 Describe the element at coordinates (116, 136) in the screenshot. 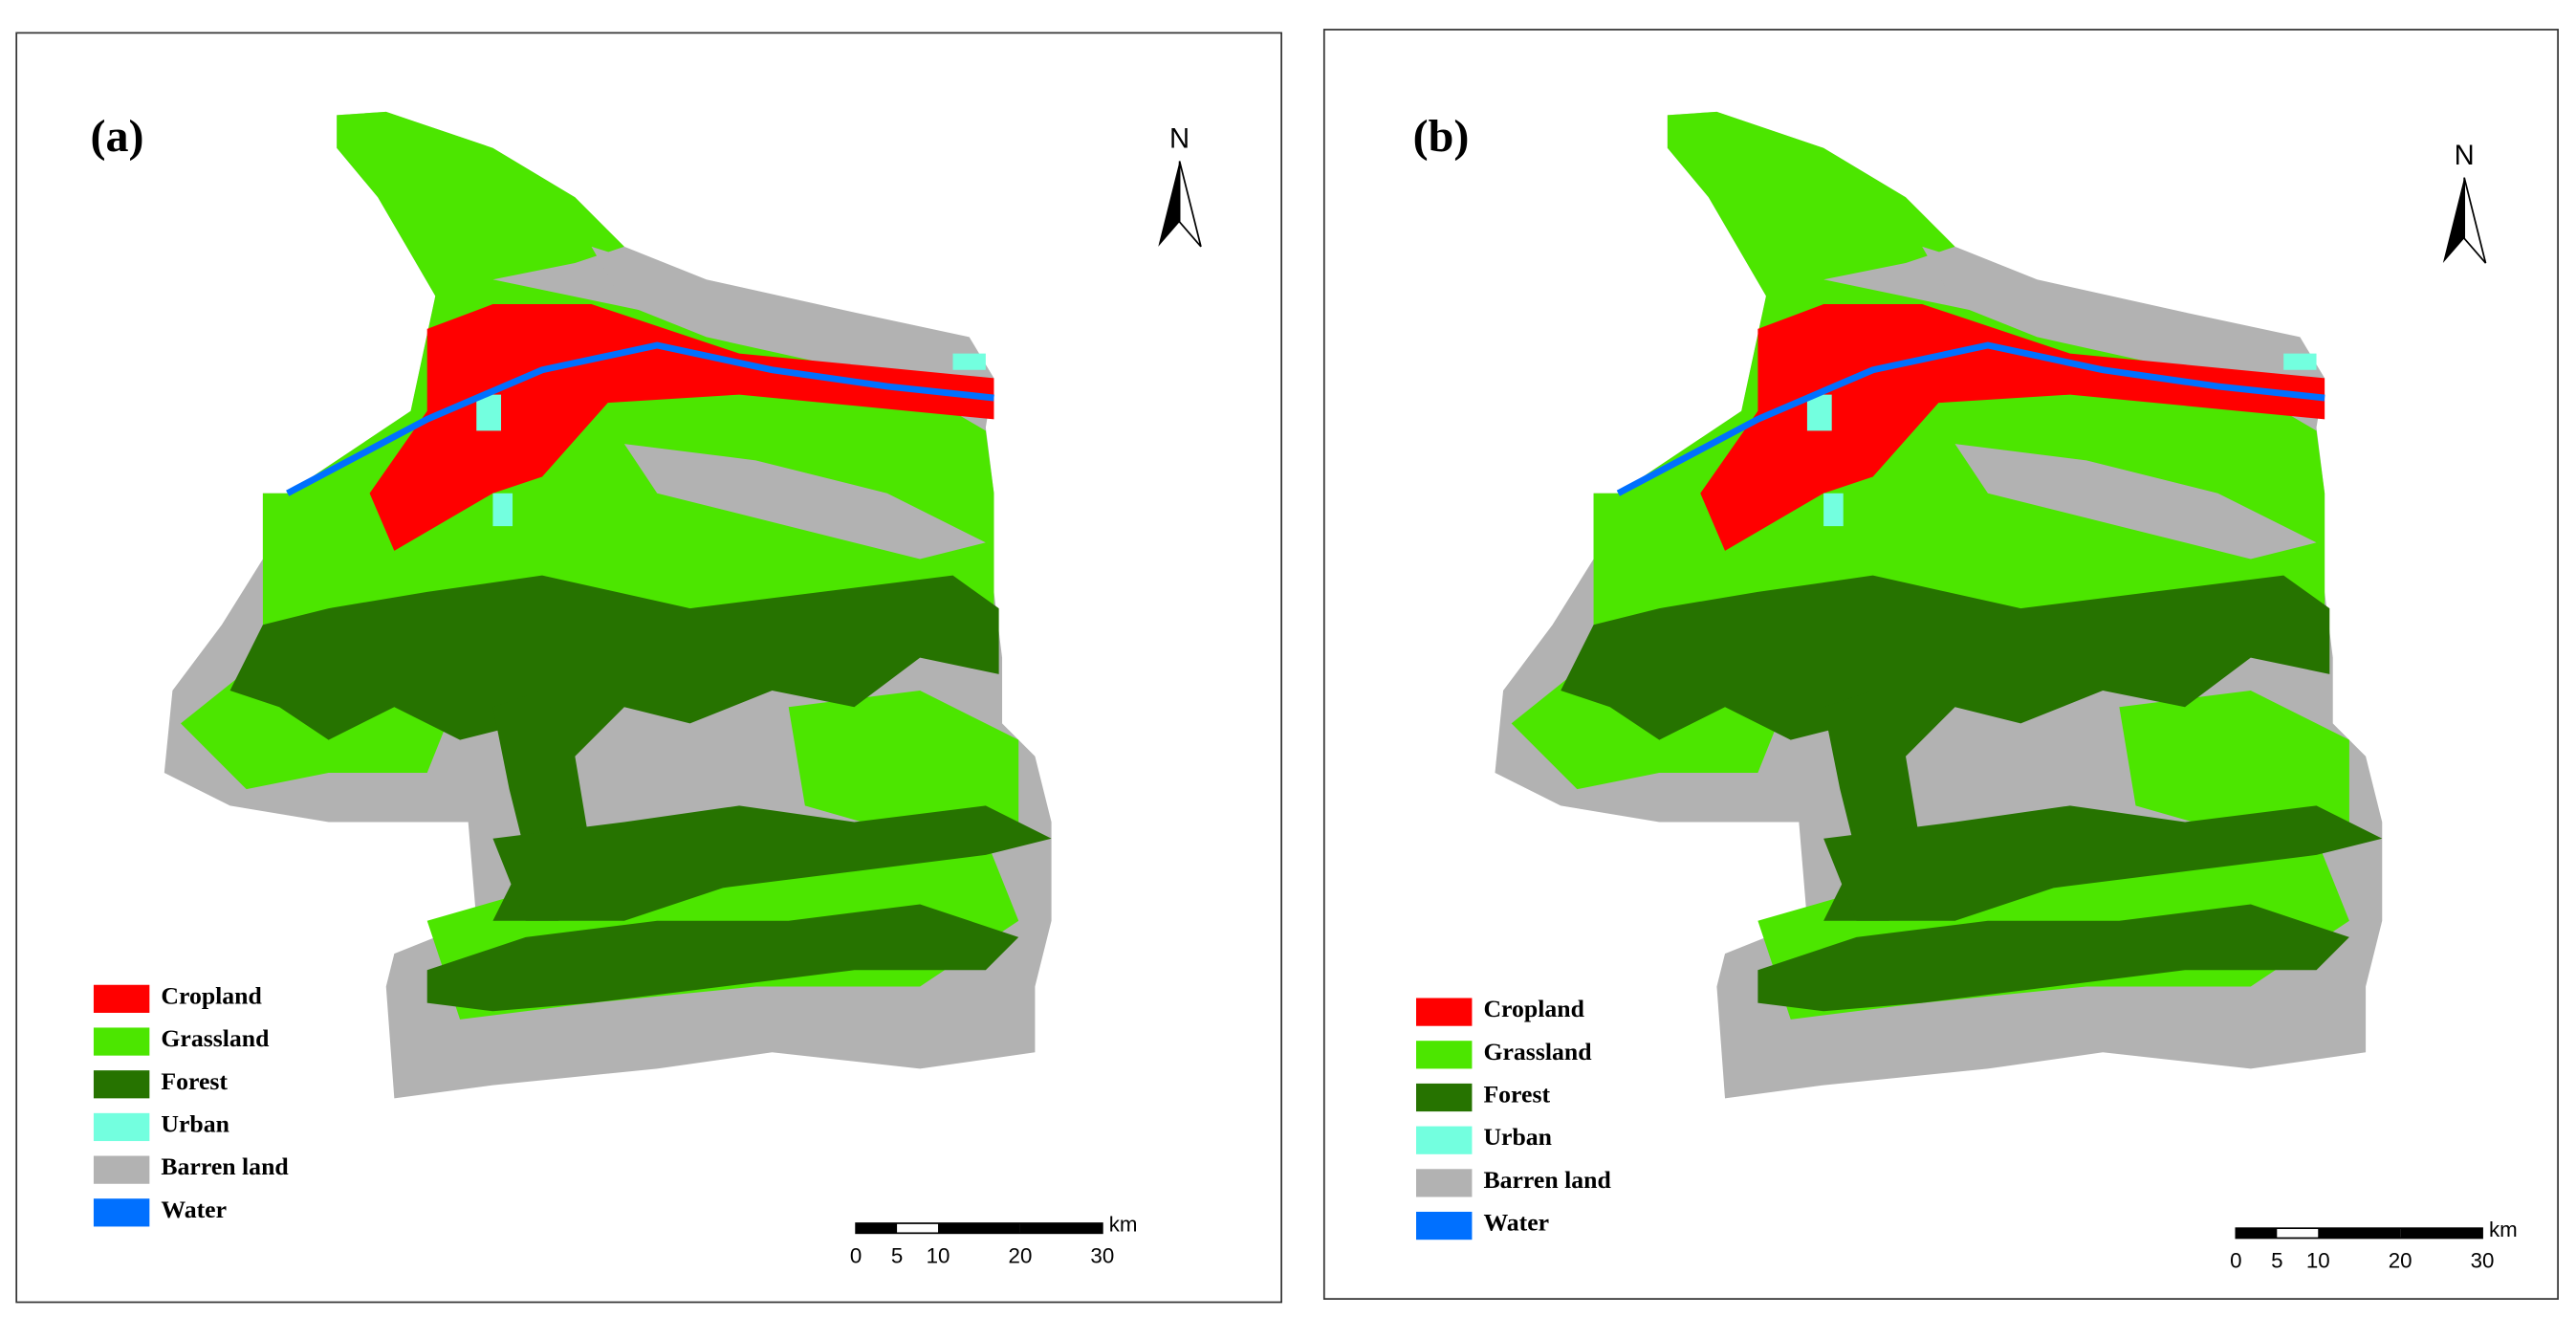

I see `panel-label: (a)` at that location.